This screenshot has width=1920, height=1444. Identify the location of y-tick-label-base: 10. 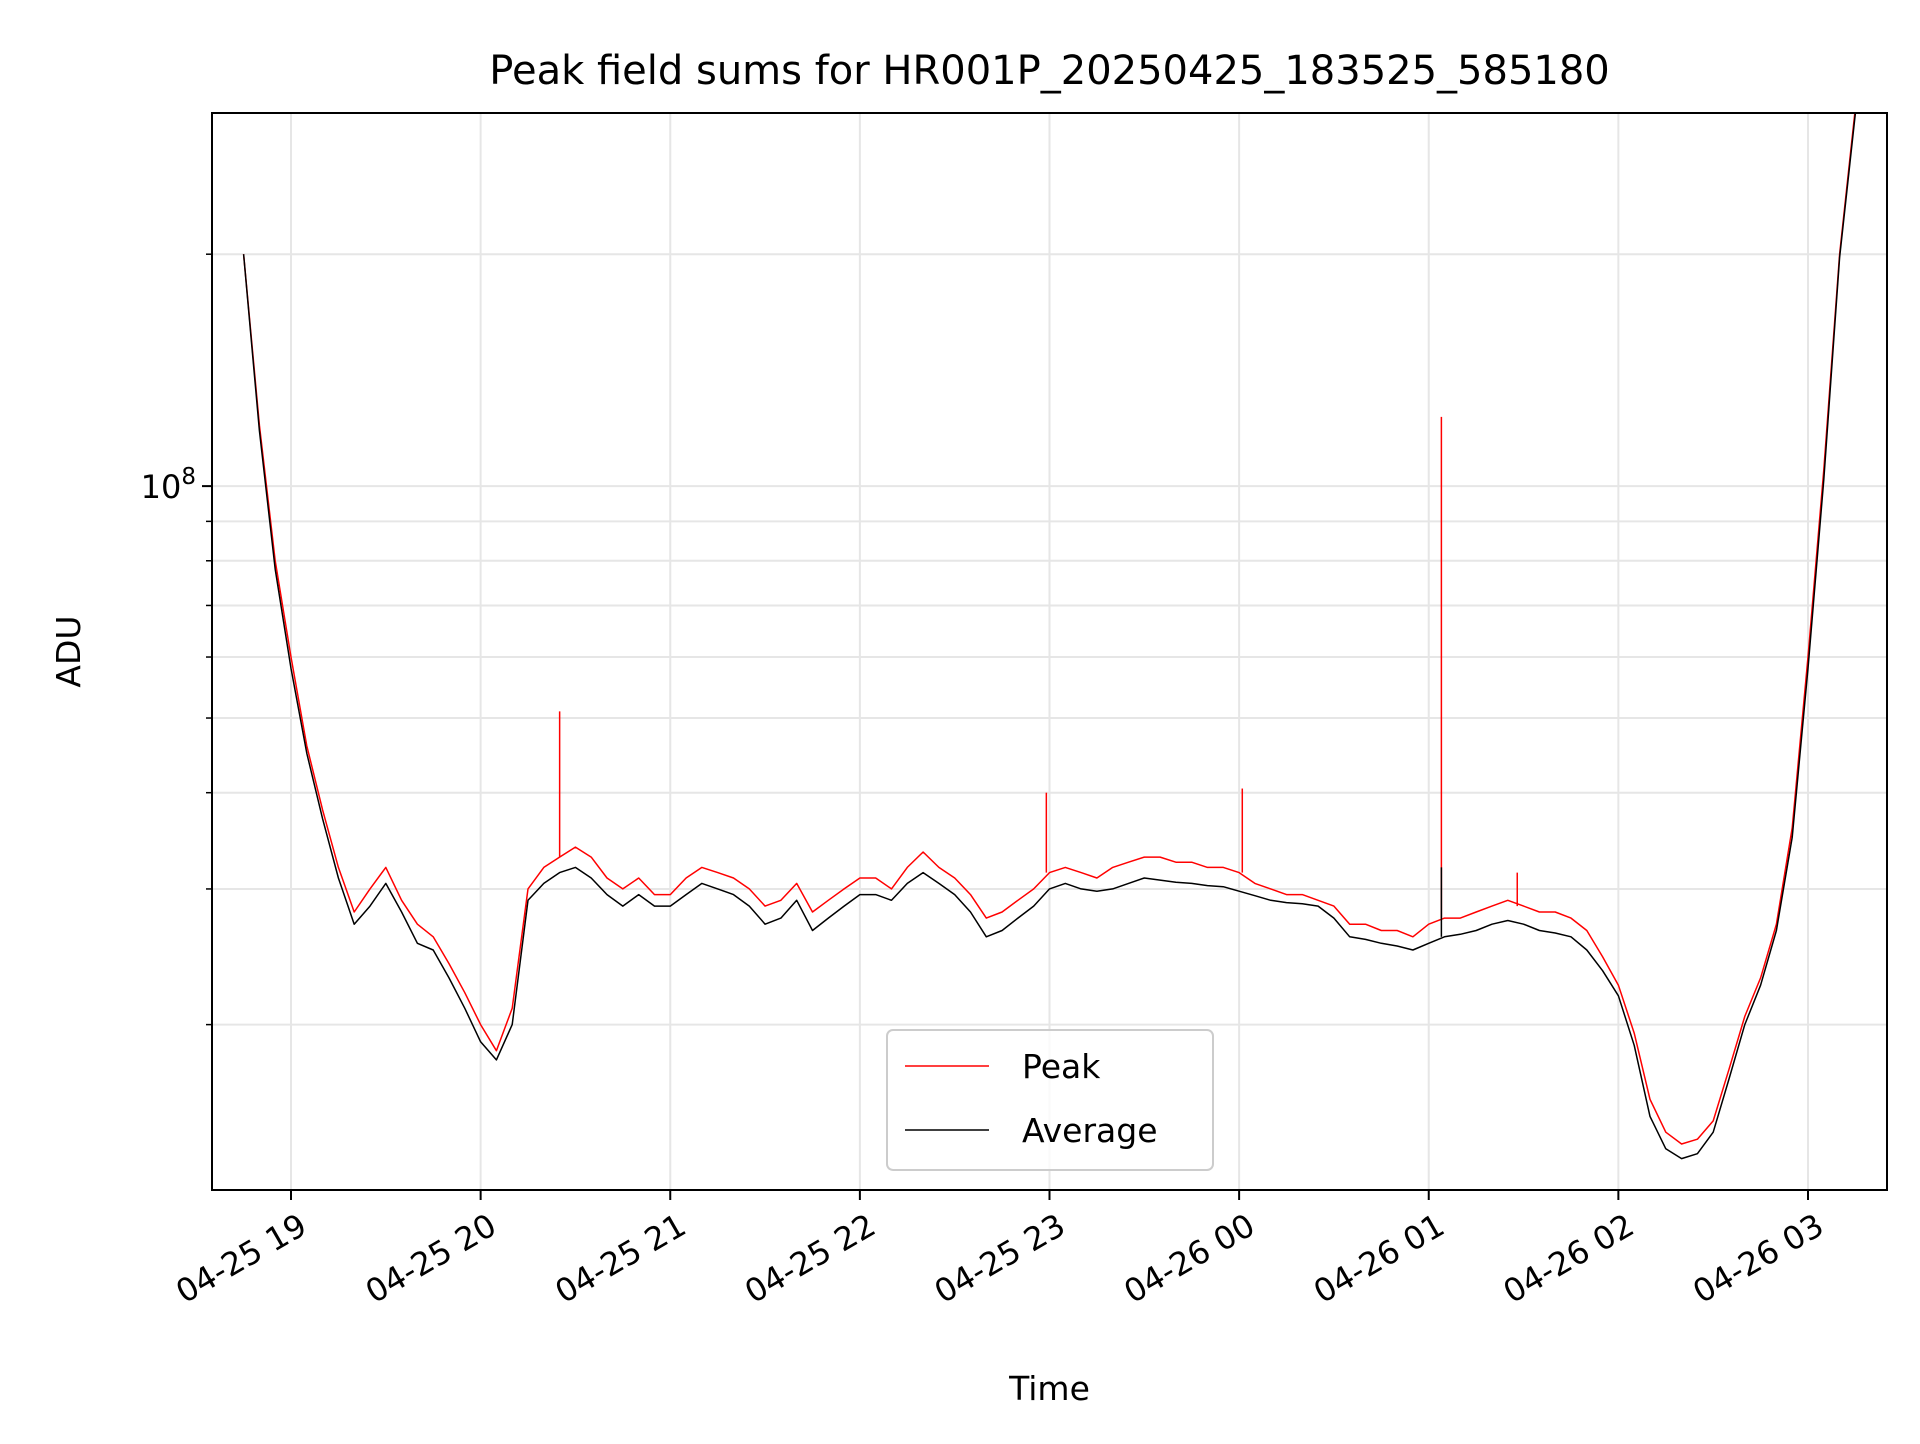
(161, 487).